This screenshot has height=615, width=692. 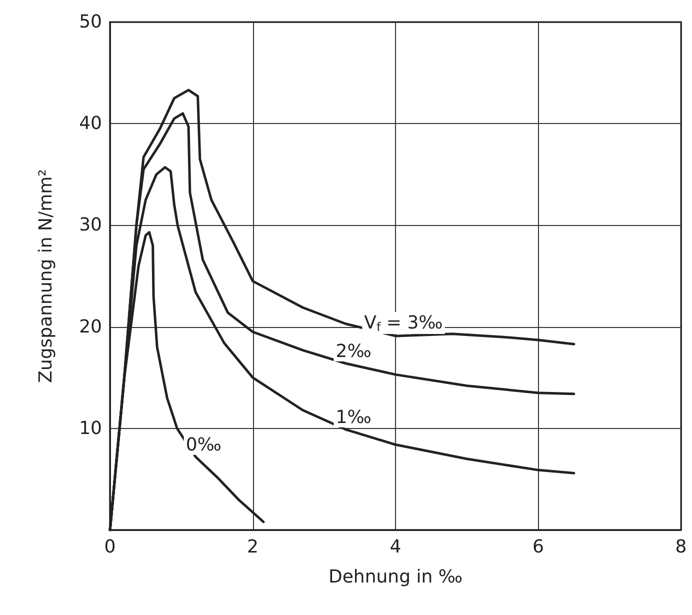 I want to click on series-label: Vf = 3‰, so click(x=403, y=323).